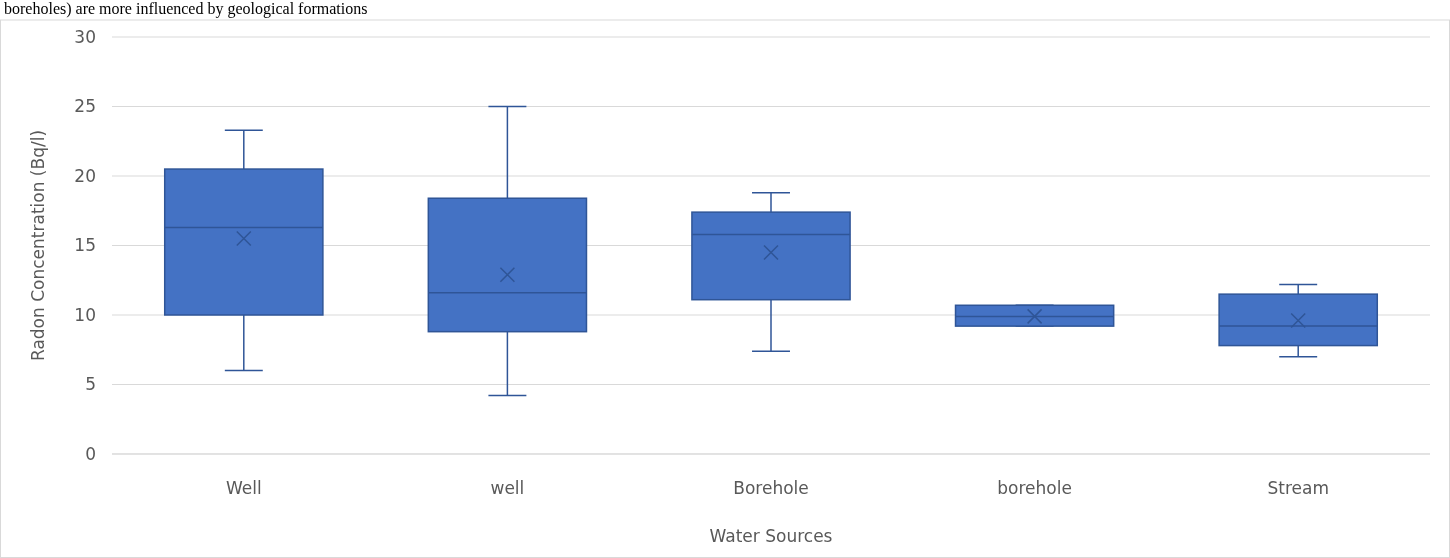 Image resolution: width=1450 pixels, height=558 pixels. What do you see at coordinates (1034, 488) in the screenshot?
I see `x-tick-label: borehole` at bounding box center [1034, 488].